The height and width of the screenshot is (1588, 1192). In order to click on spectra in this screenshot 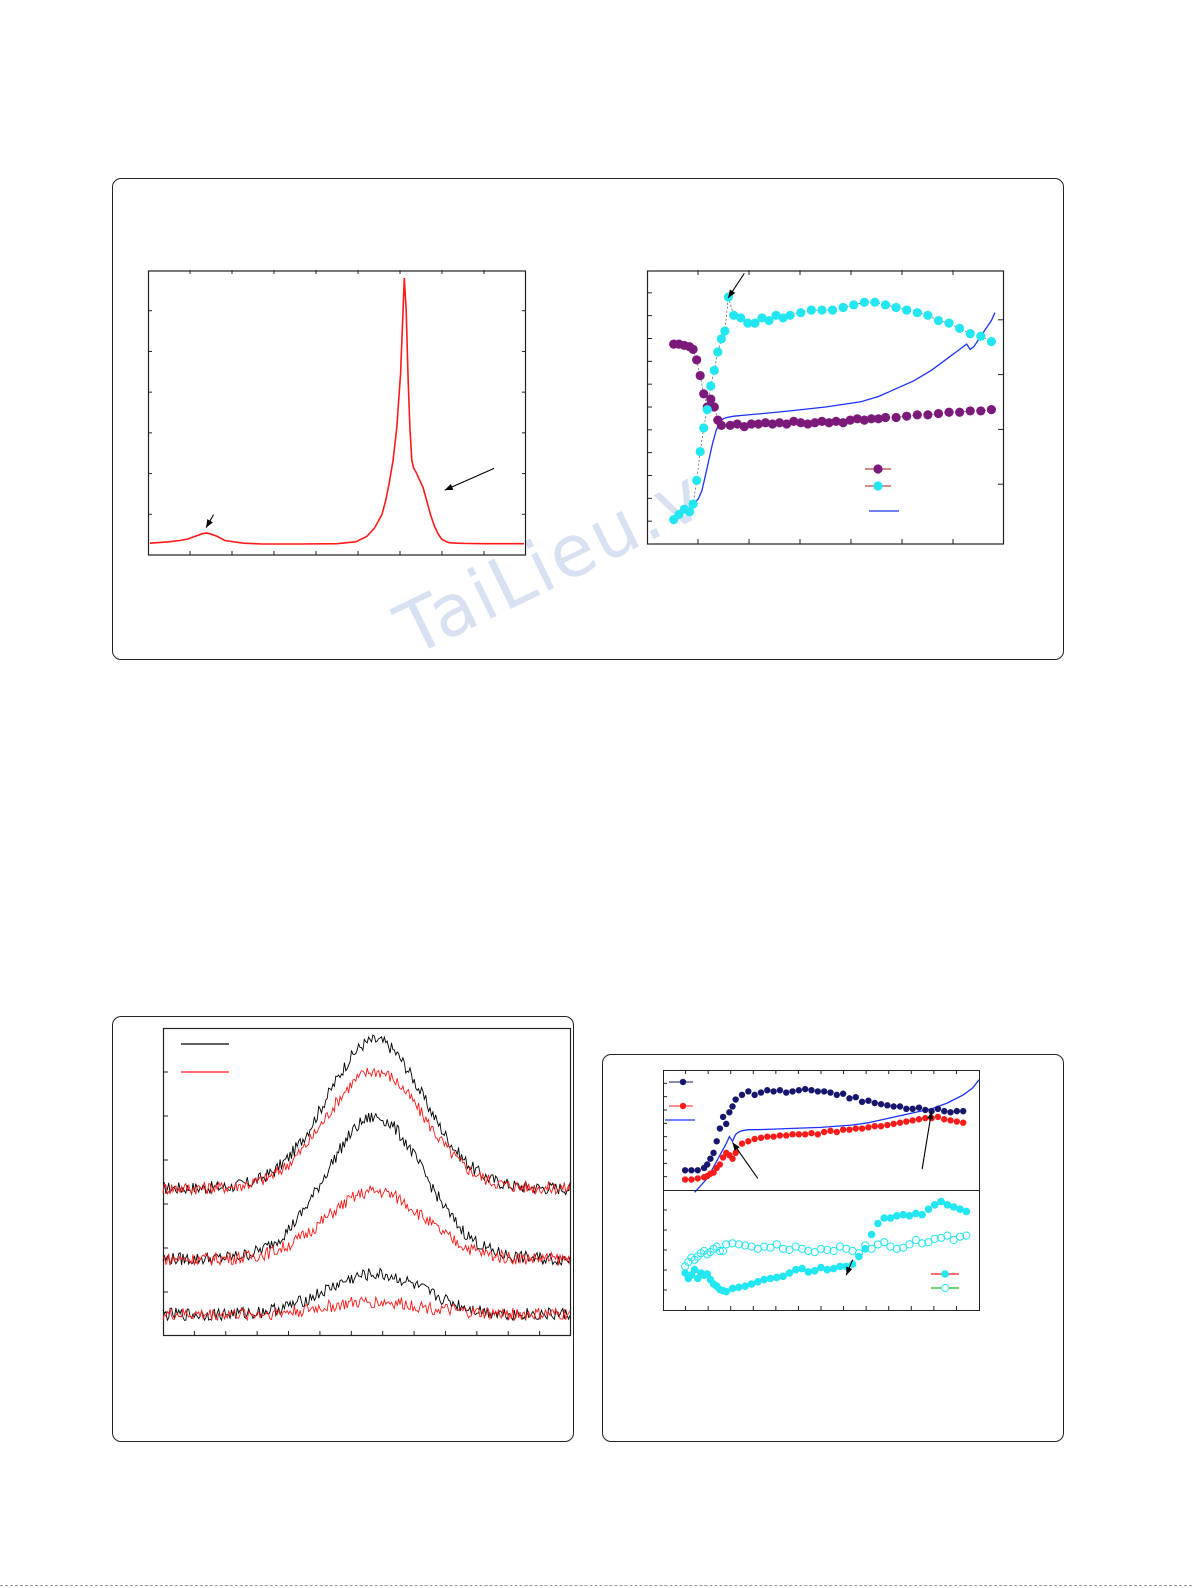, I will do `click(366, 1178)`.